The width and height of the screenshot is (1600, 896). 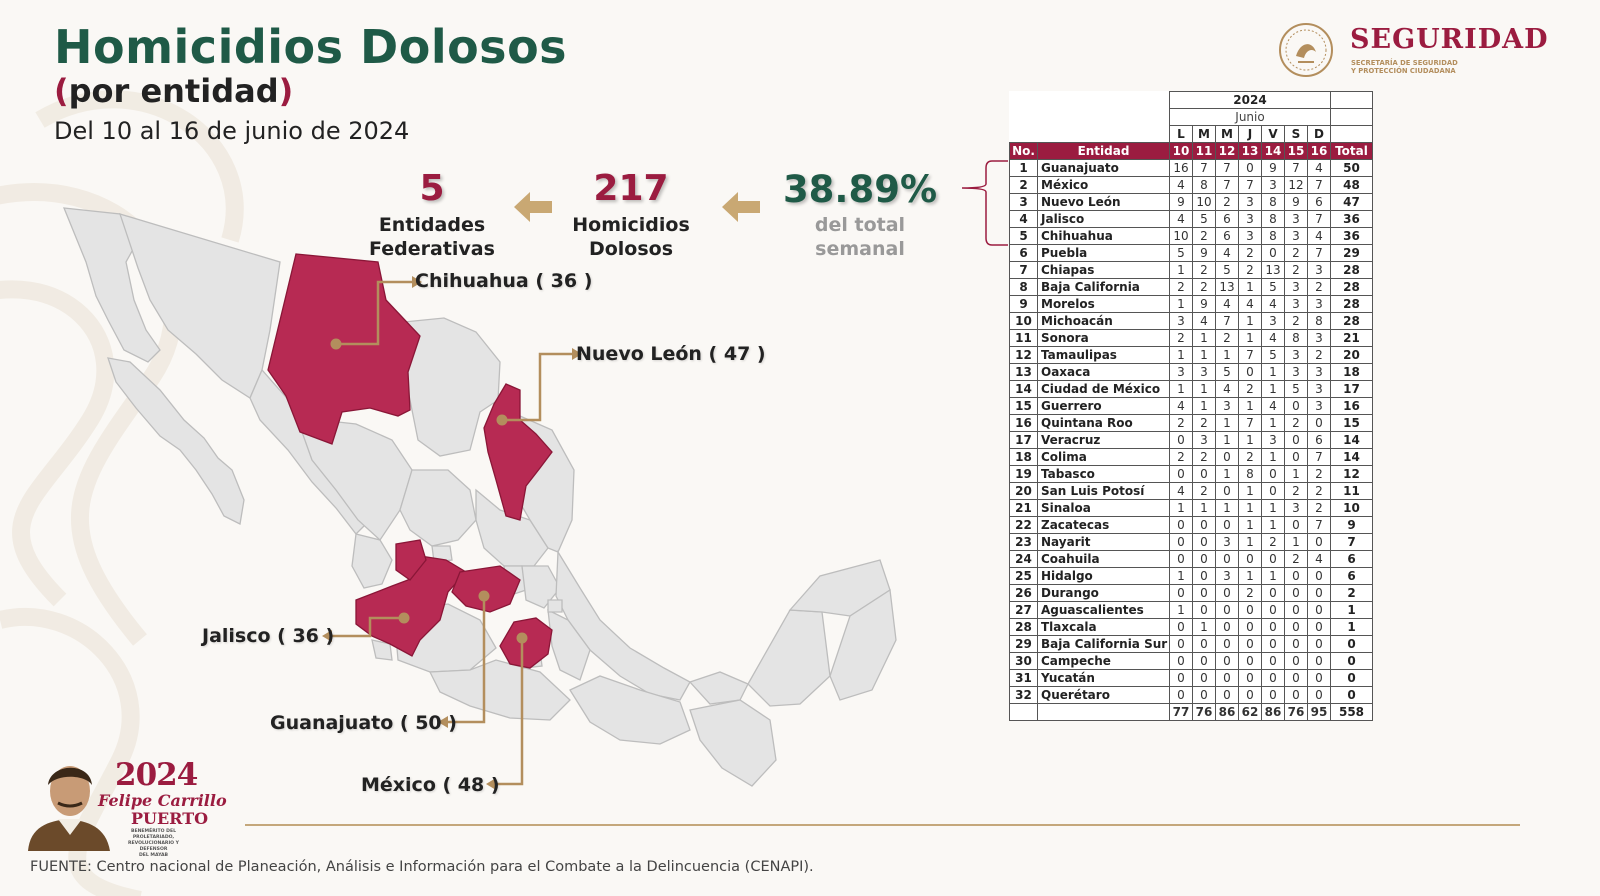 What do you see at coordinates (718, 688) in the screenshot?
I see `map-state-tabasco` at bounding box center [718, 688].